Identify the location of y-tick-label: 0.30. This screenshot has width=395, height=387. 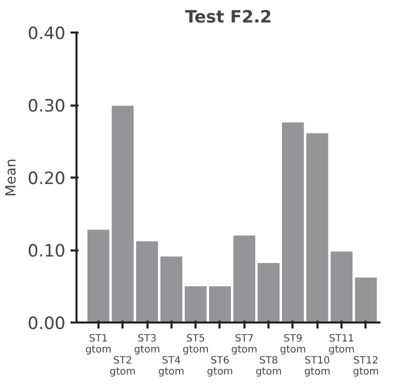
(47, 106).